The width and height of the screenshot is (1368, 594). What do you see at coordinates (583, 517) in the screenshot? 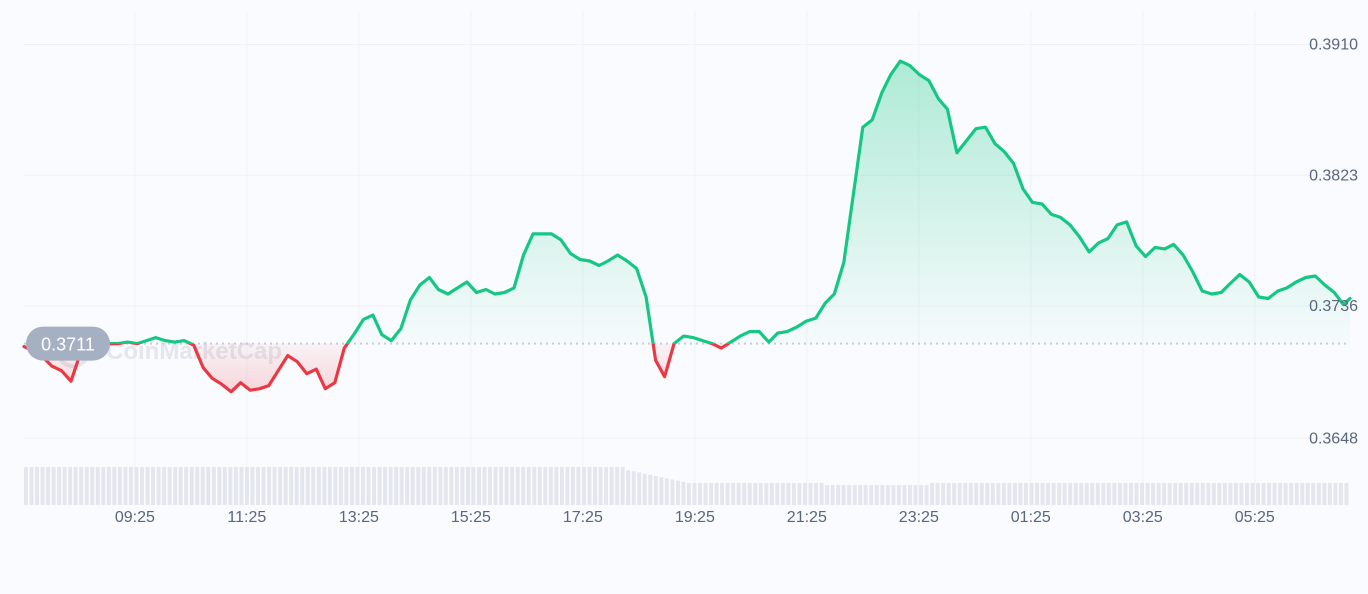
I see `x-tick-label: 17:25` at bounding box center [583, 517].